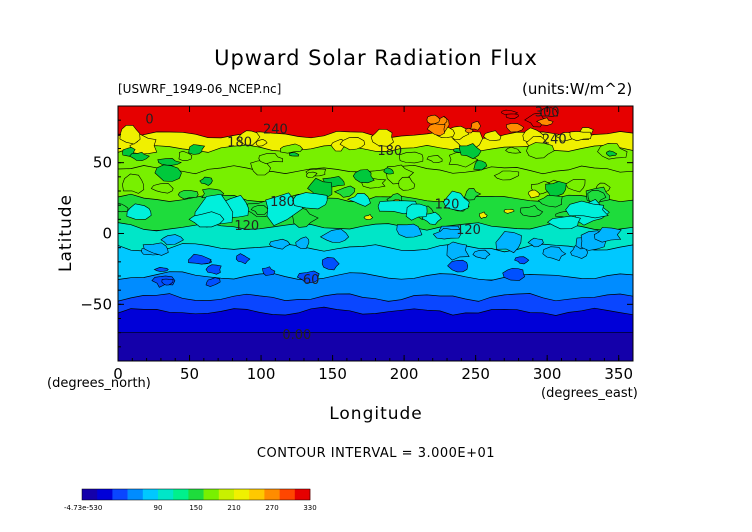 The image size is (752, 532). I want to click on colorbar-tick-label: 150, so click(195, 508).